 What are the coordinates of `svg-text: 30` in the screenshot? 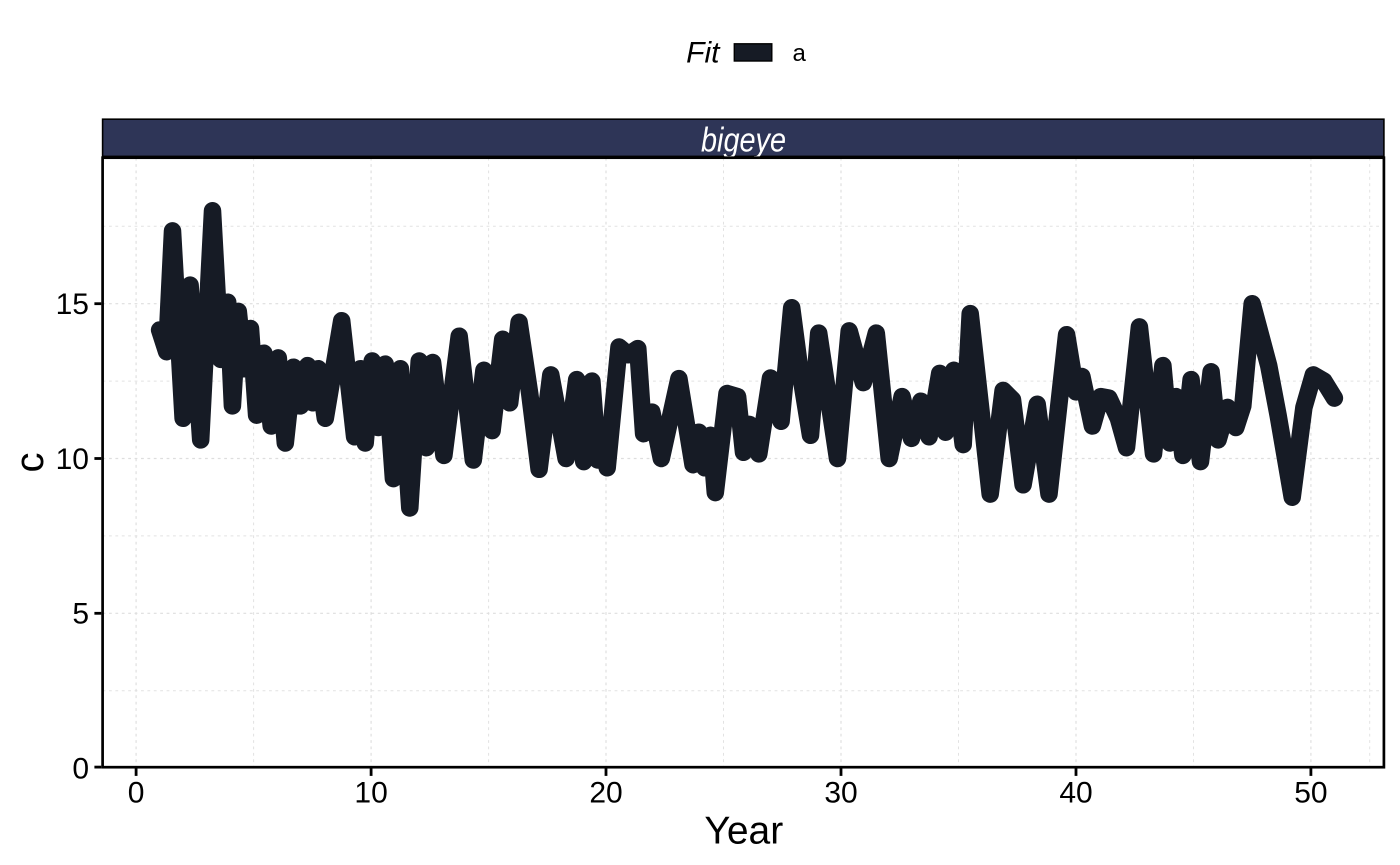 It's located at (840, 793).